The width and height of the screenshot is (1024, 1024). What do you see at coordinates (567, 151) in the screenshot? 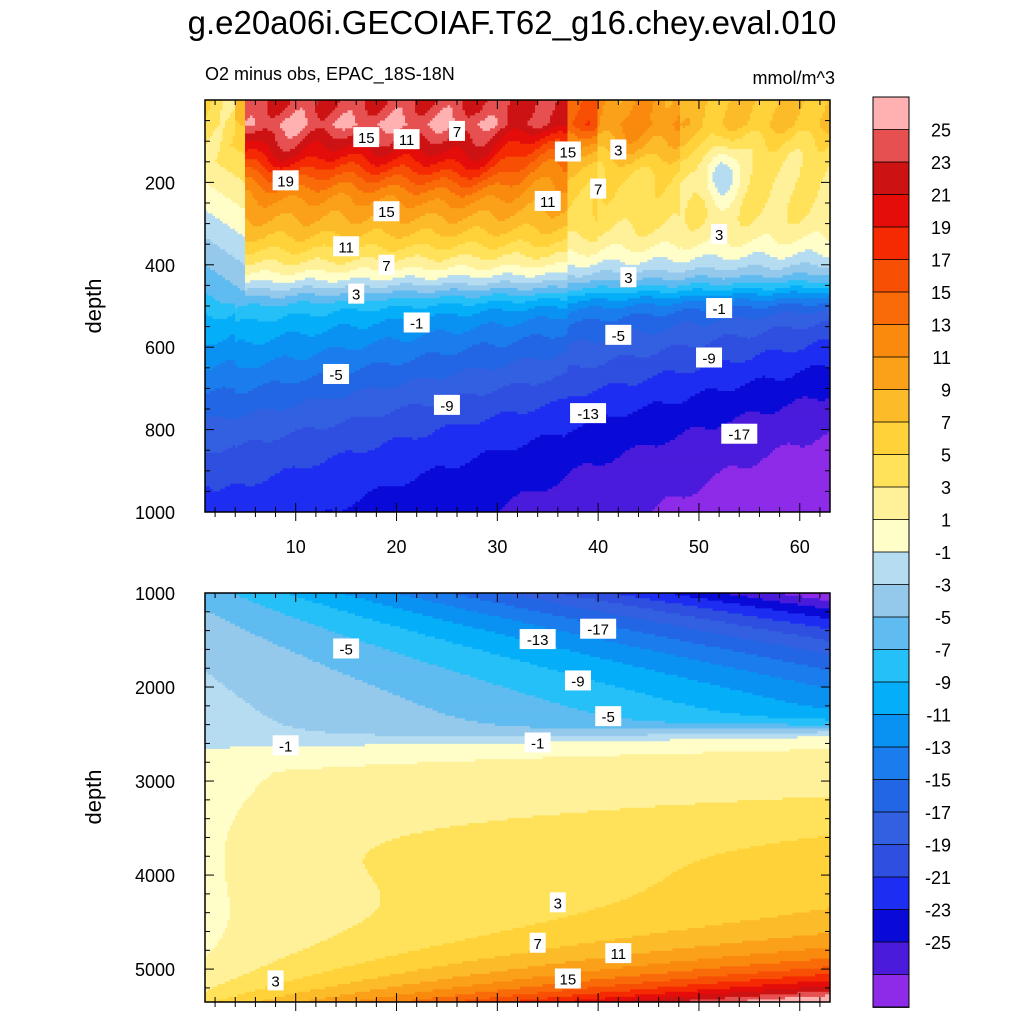
I see `contour-label: 15` at bounding box center [567, 151].